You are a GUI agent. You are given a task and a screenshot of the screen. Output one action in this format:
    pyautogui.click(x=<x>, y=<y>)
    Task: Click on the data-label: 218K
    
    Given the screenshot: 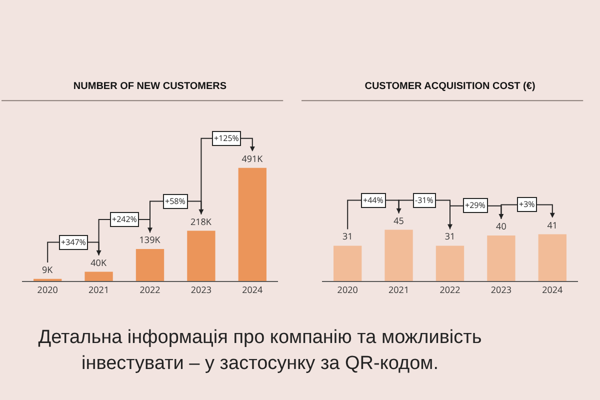 What is the action you would take?
    pyautogui.click(x=201, y=221)
    